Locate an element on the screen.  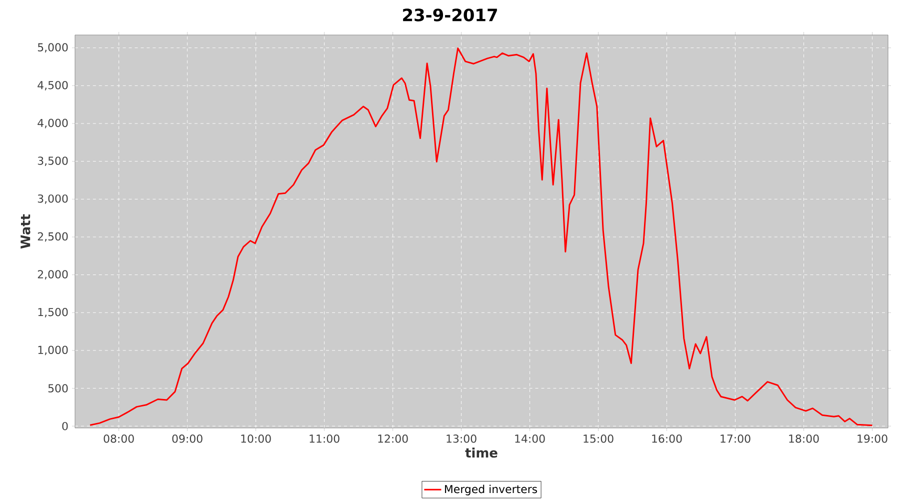
x-tick-label: 08:00 is located at coordinates (119, 438).